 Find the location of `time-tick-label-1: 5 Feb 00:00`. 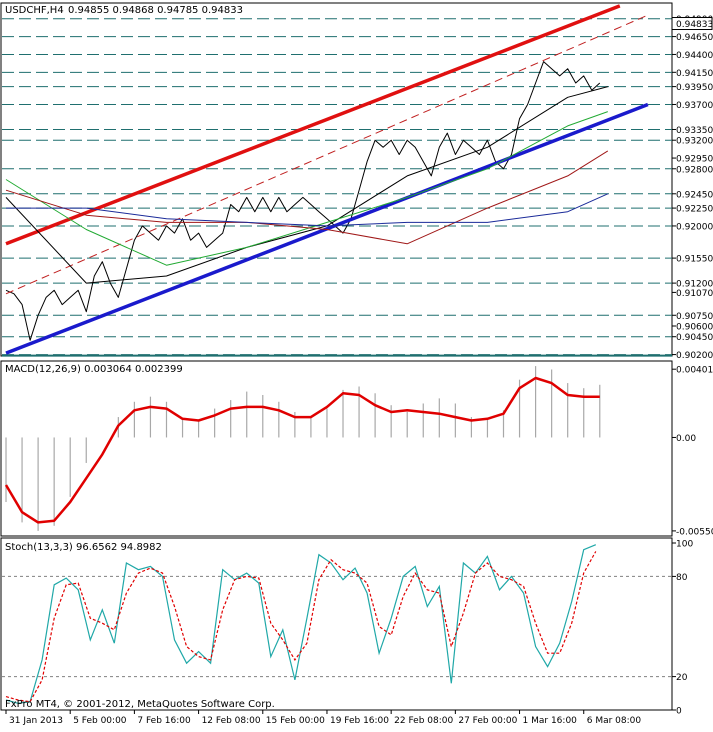

time-tick-label-1: 5 Feb 00:00 is located at coordinates (100, 721).